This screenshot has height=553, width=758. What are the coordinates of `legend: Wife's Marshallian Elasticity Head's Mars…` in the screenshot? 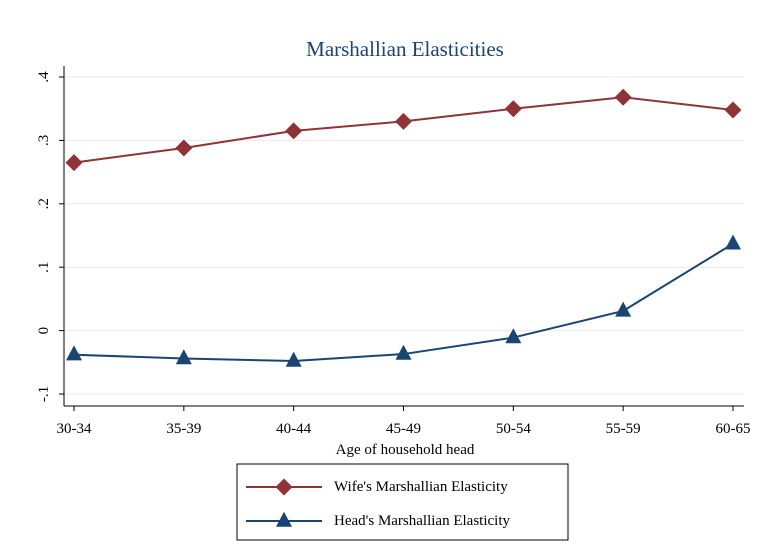 It's located at (402, 502).